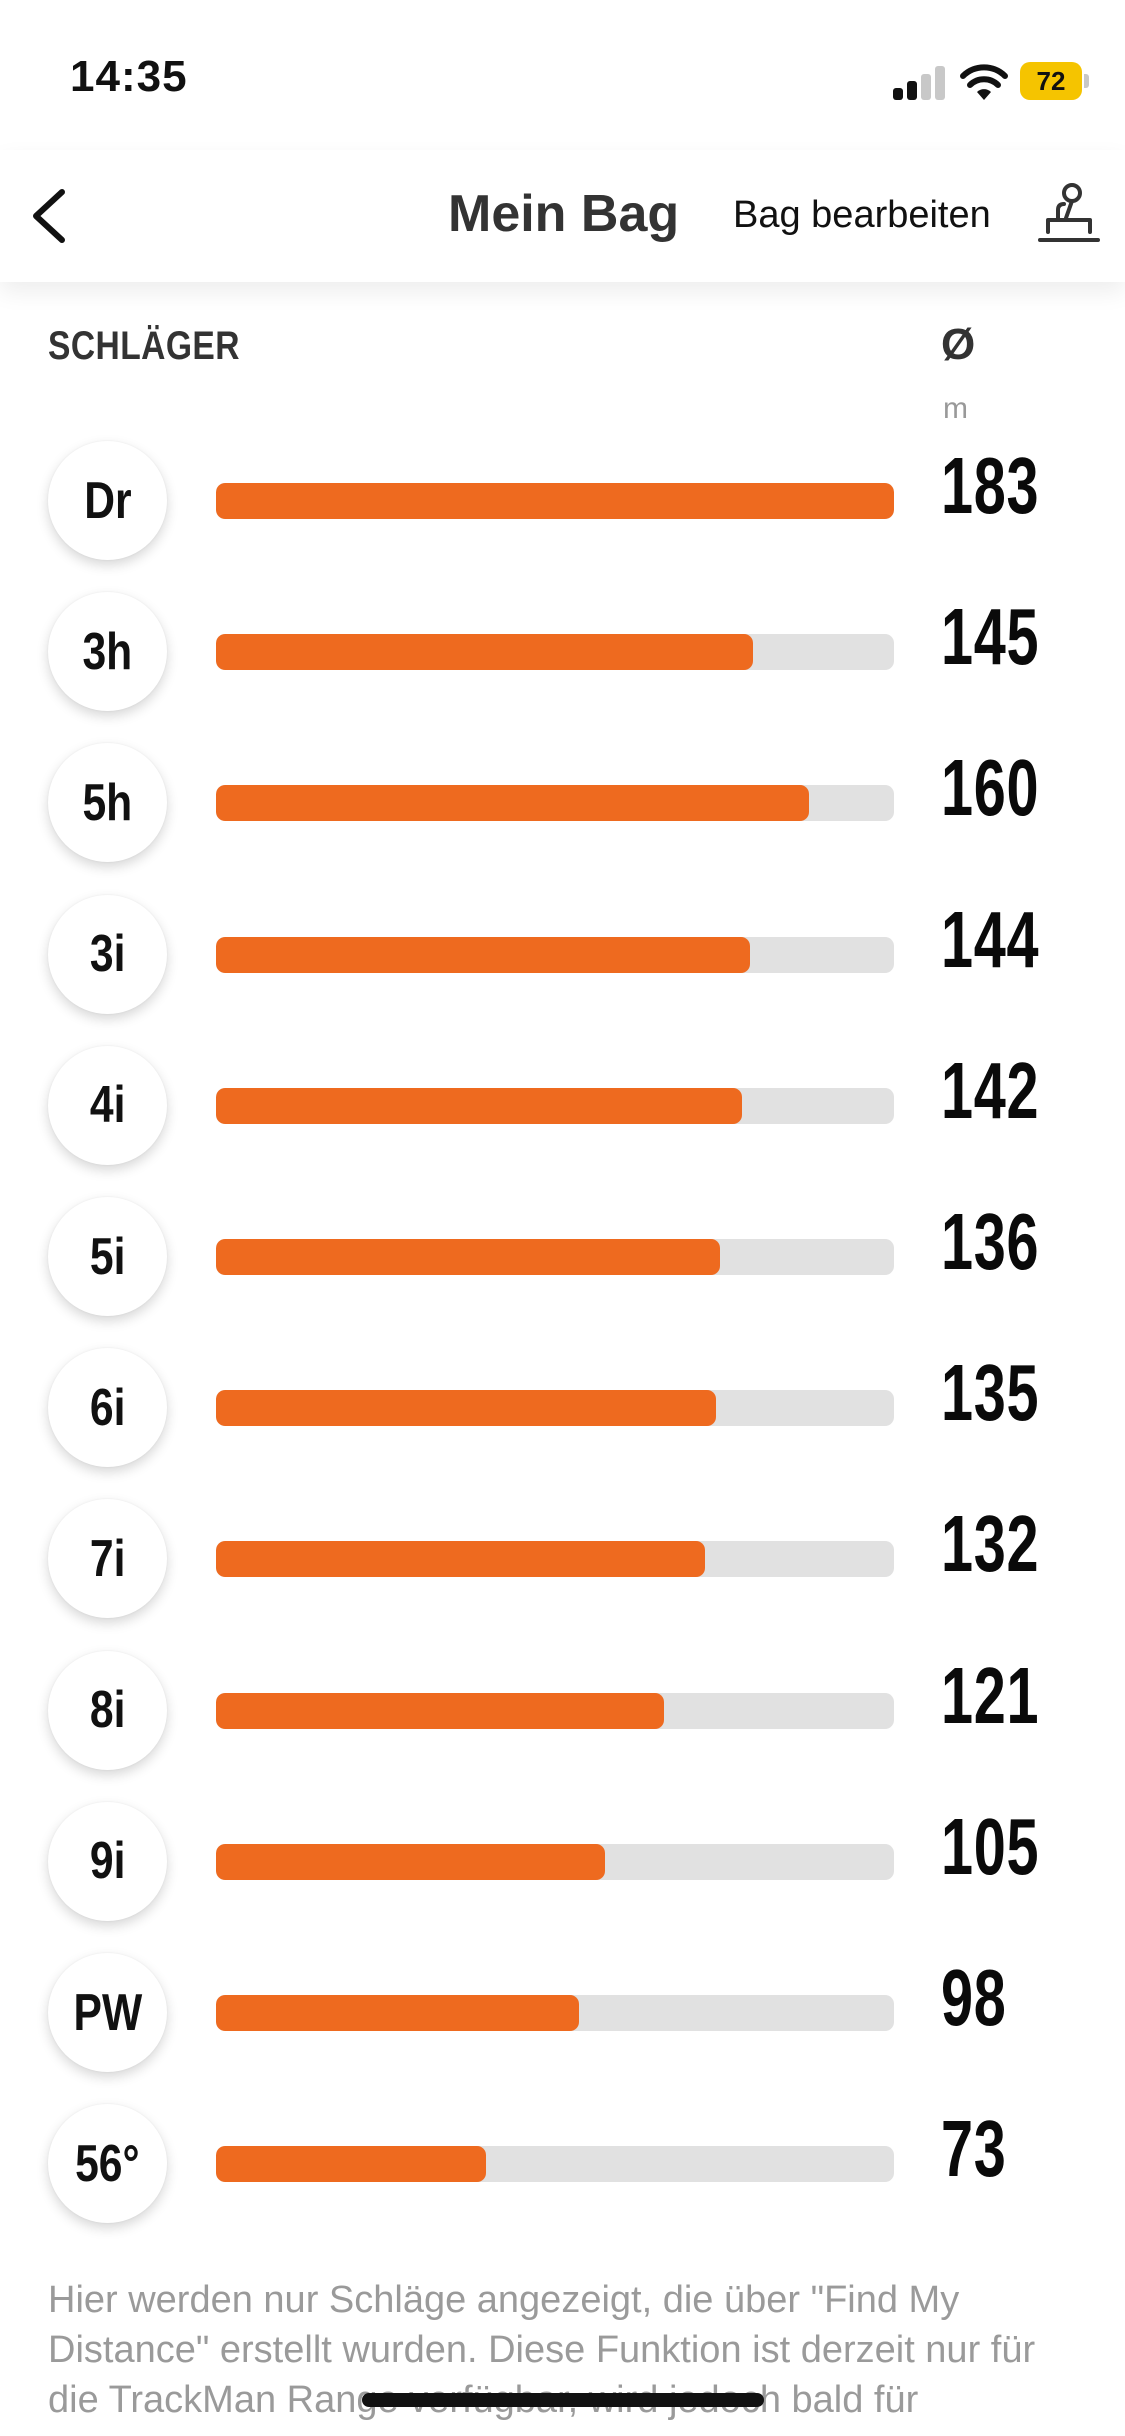  Describe the element at coordinates (974, 2149) in the screenshot. I see `average-distance: 73` at that location.